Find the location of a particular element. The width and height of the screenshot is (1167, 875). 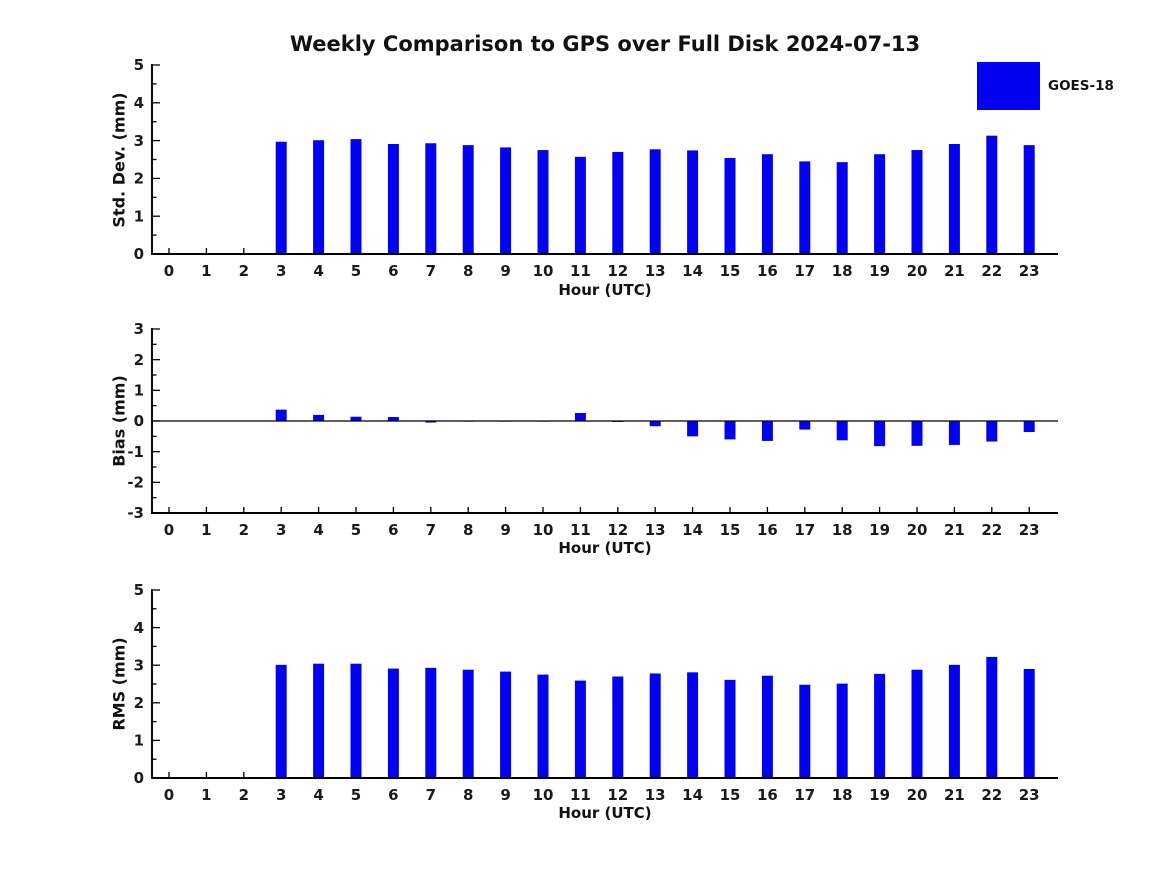

svg-text: -1 is located at coordinates (135, 452).